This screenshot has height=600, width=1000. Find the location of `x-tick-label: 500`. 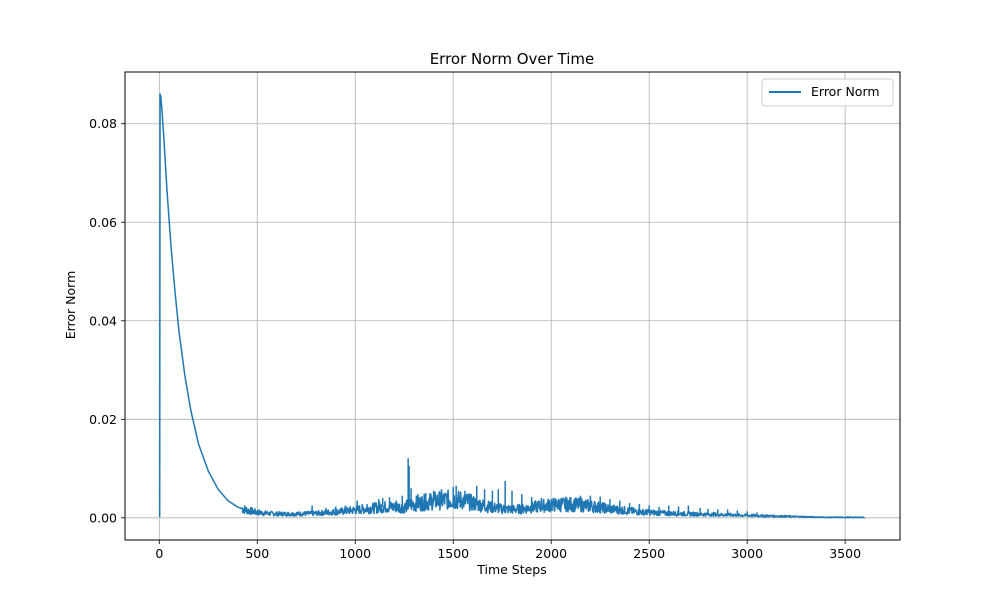

x-tick-label: 500 is located at coordinates (257, 553).